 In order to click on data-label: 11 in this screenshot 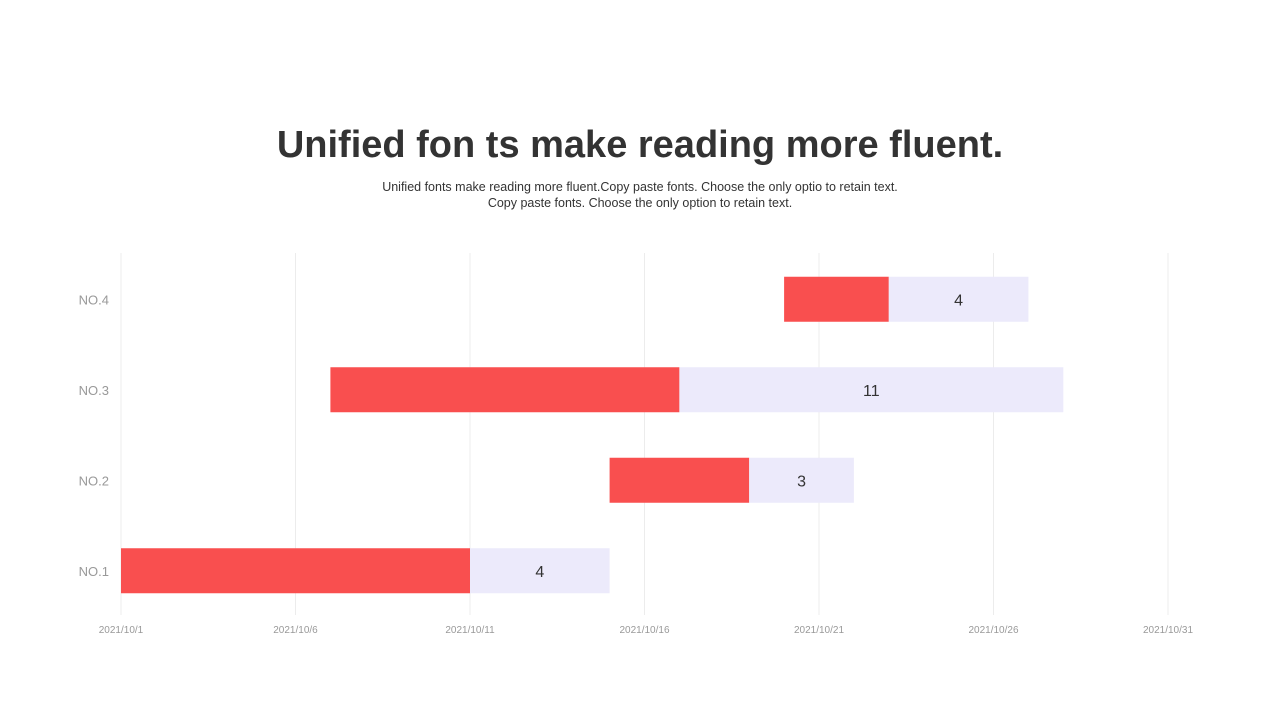, I will do `click(871, 391)`.